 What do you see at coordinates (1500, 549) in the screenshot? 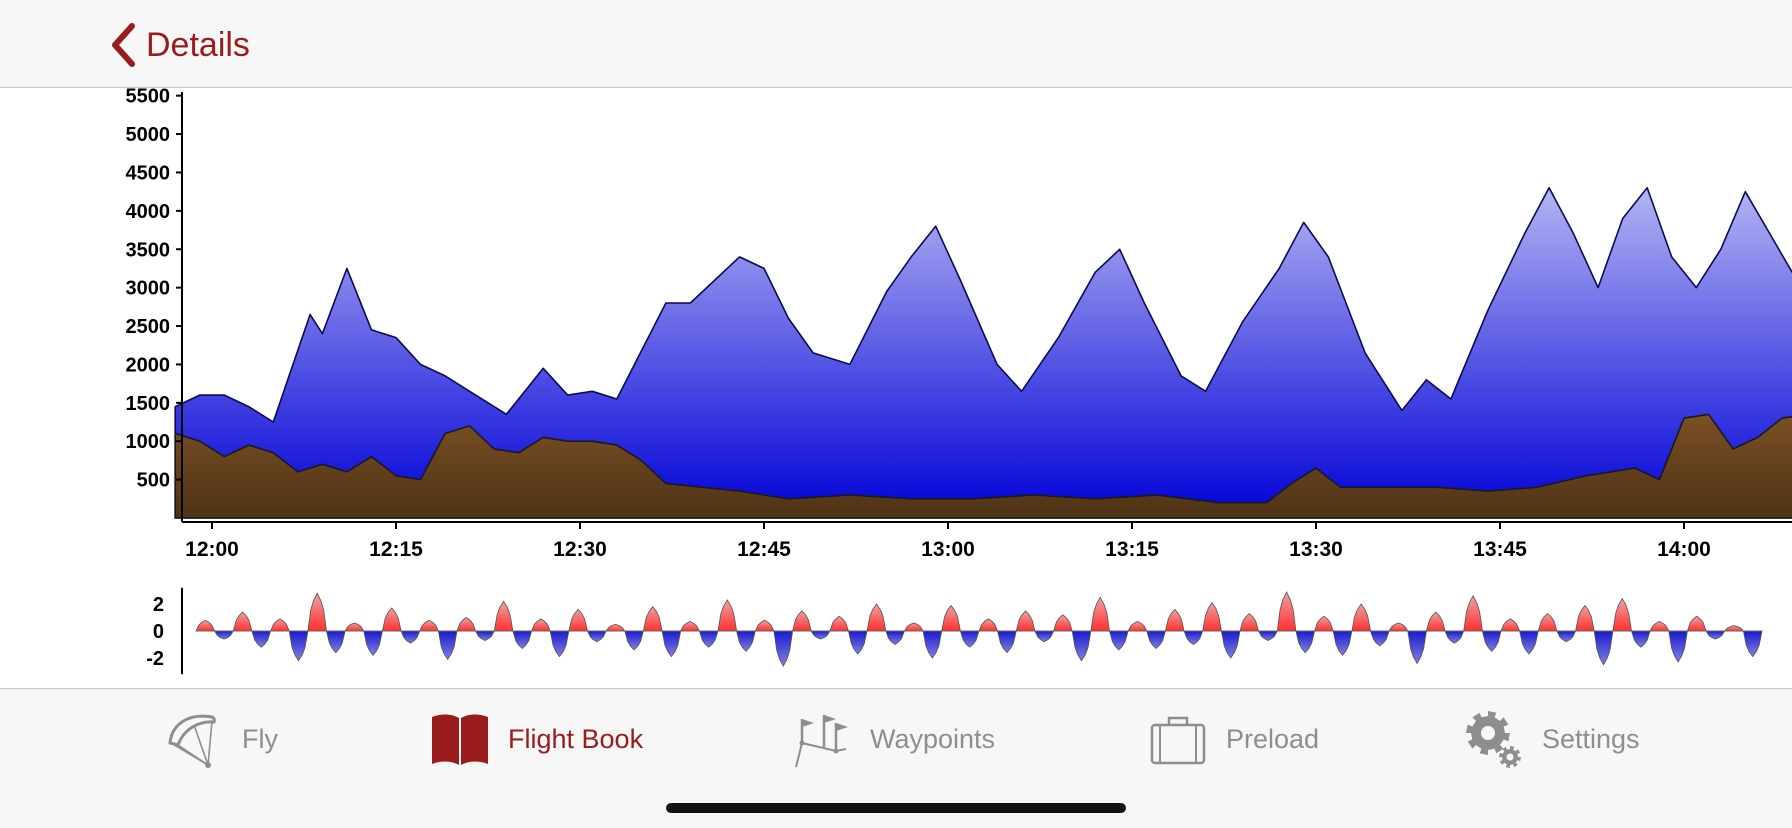
I see `x-tick-label: 13:45` at bounding box center [1500, 549].